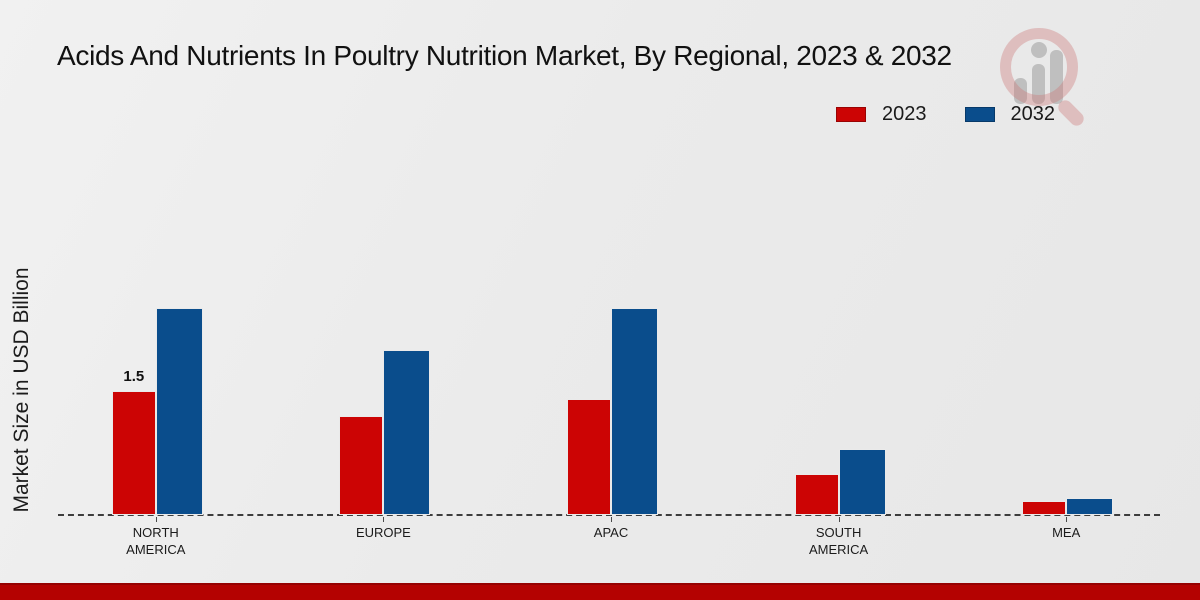  What do you see at coordinates (609, 515) in the screenshot?
I see `x-axis-baseline` at bounding box center [609, 515].